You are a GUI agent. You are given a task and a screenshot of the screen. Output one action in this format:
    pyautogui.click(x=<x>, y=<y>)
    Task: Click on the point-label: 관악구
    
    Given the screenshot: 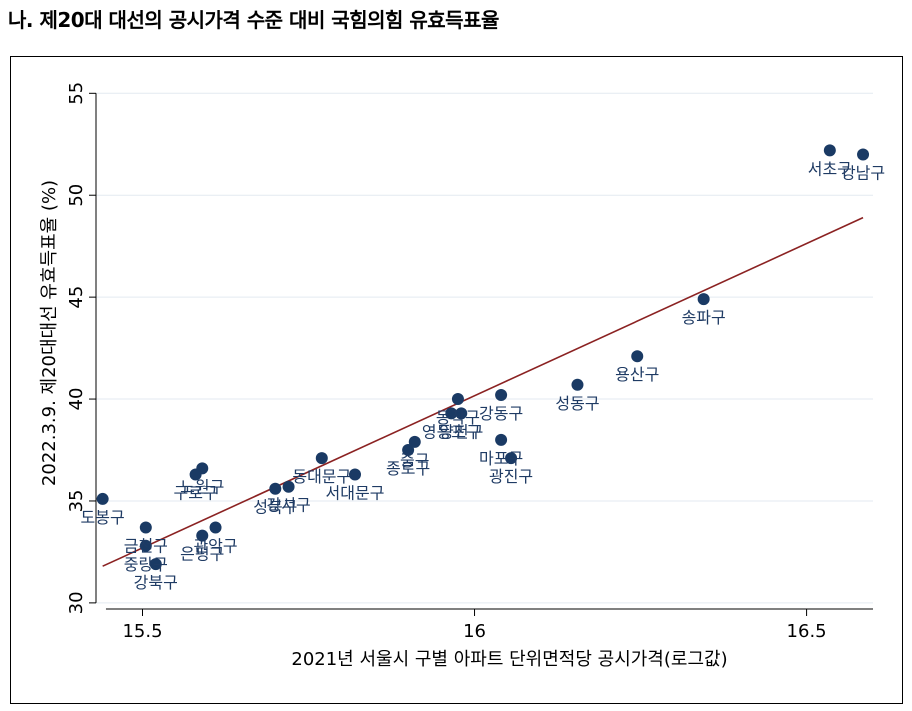 What is the action you would take?
    pyautogui.click(x=215, y=545)
    